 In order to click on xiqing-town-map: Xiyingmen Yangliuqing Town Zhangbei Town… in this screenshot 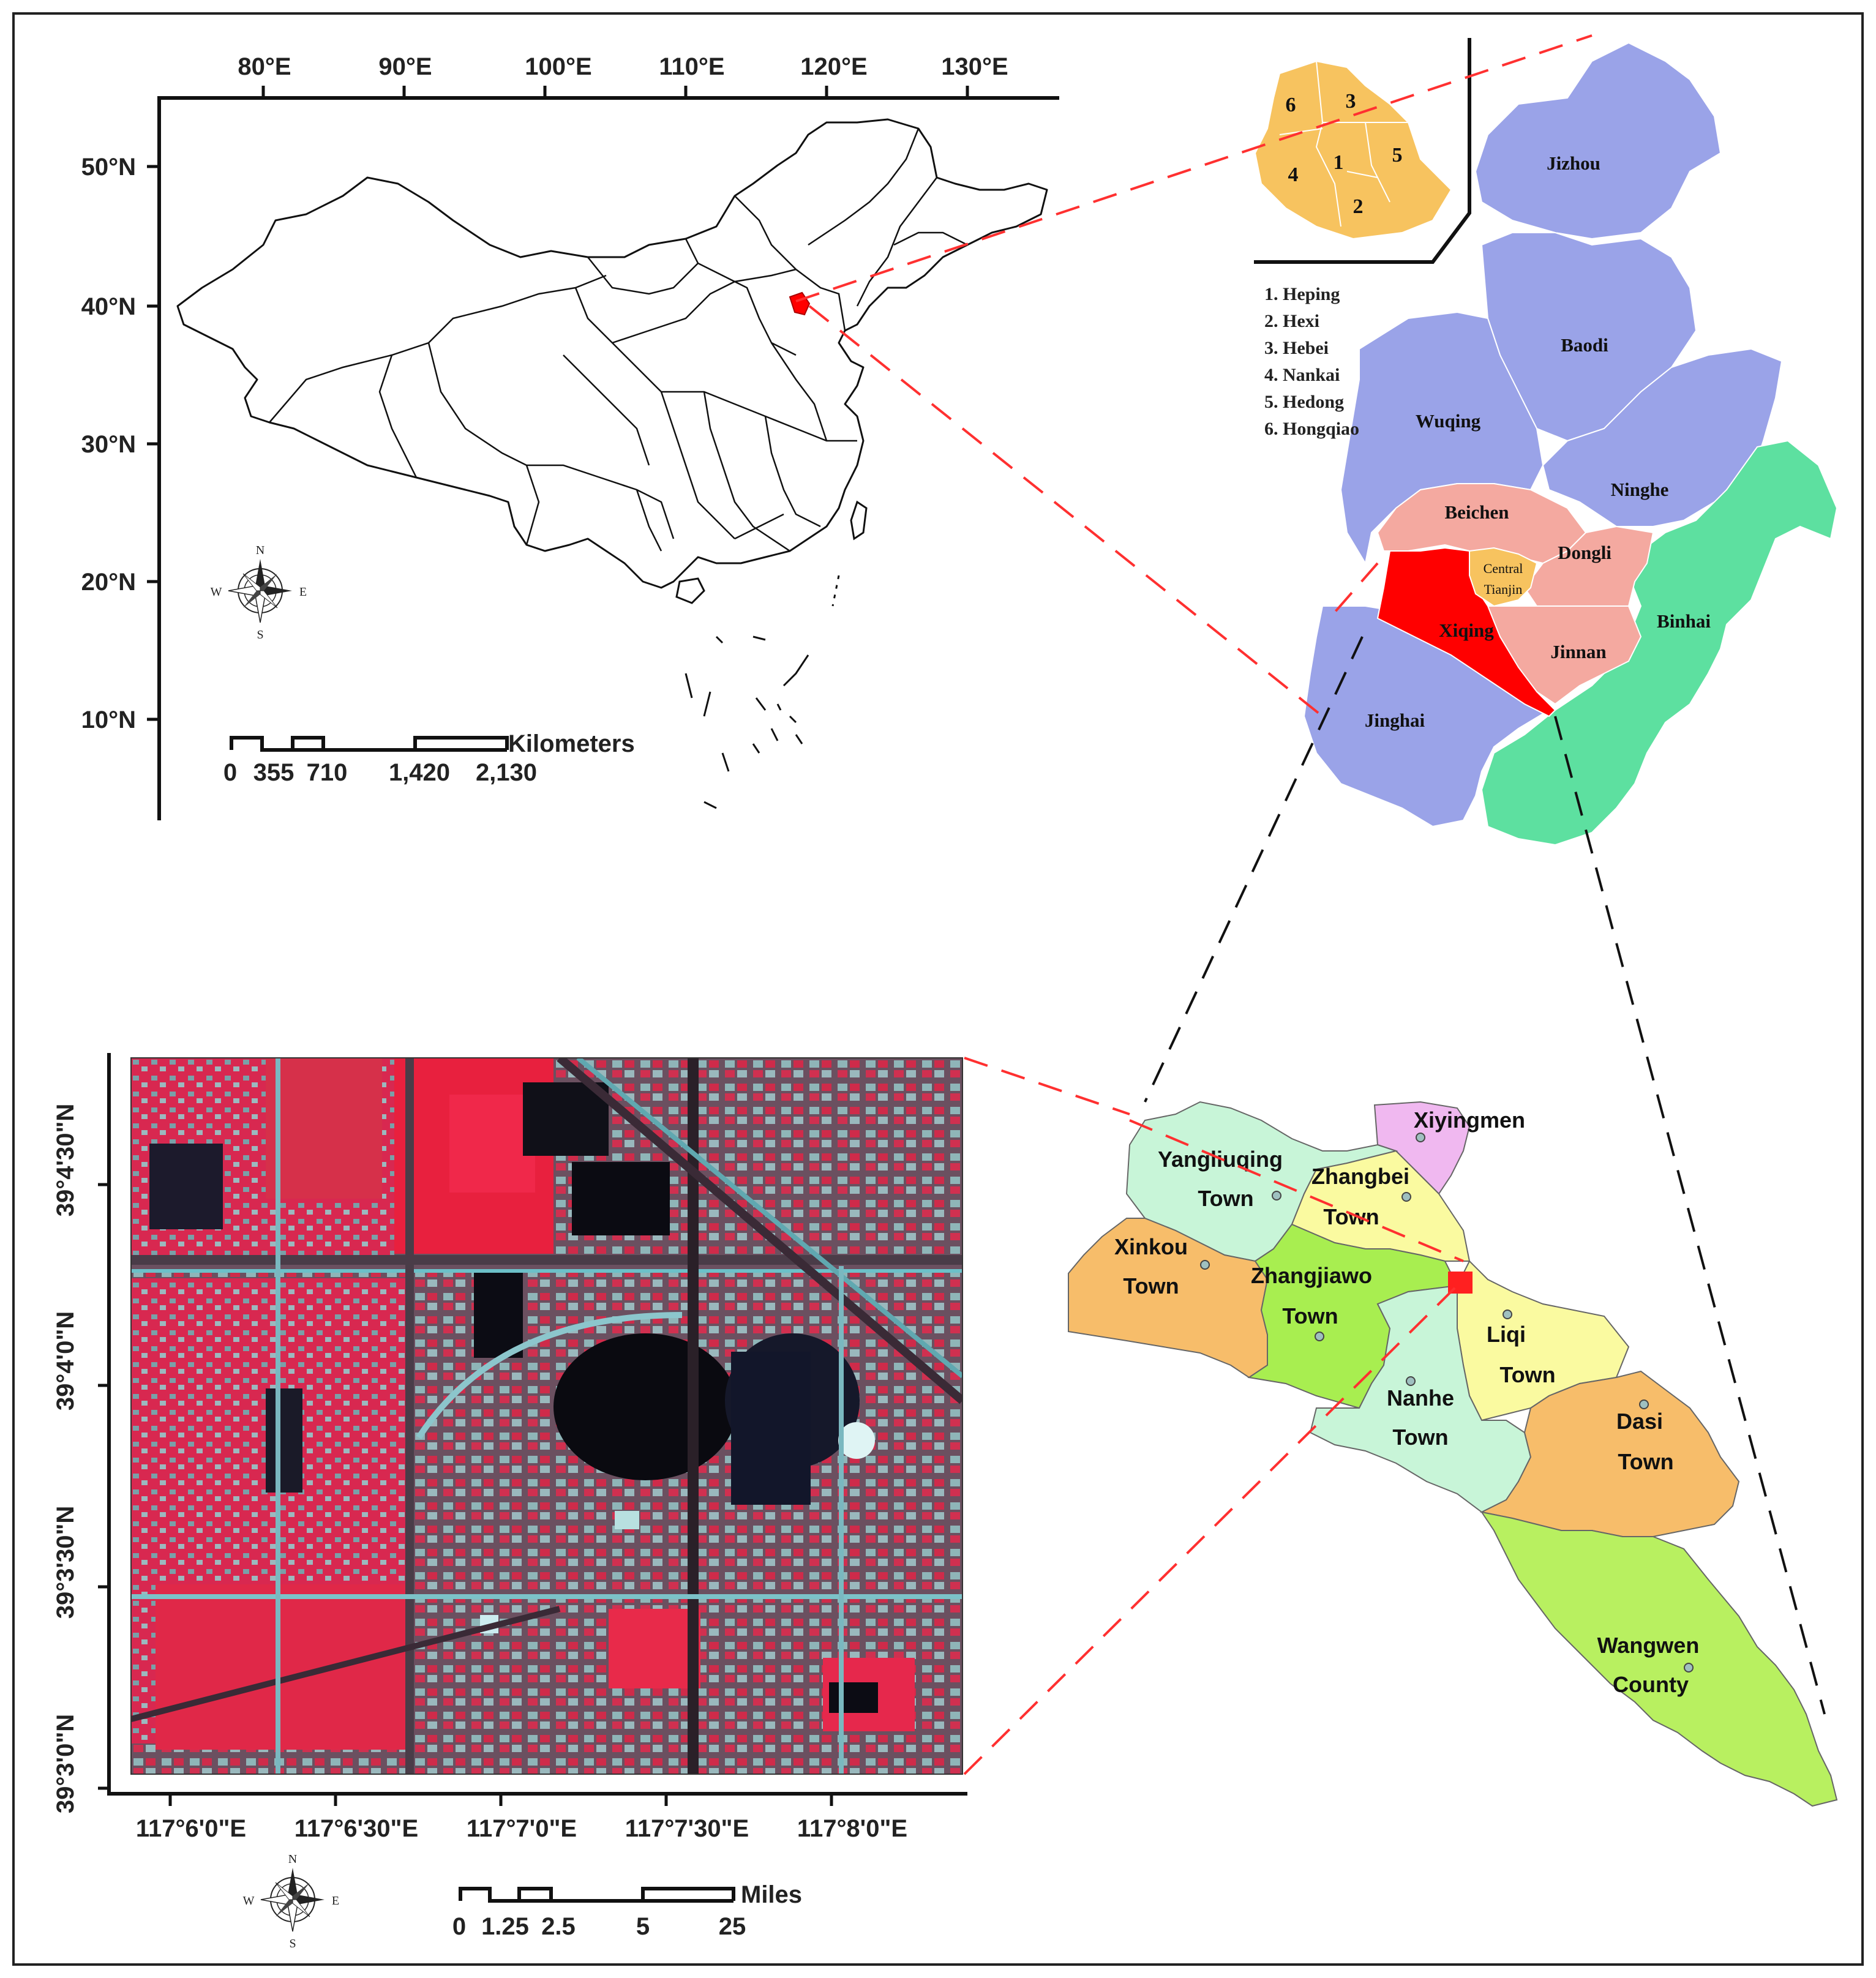, I will do `click(1453, 1454)`.